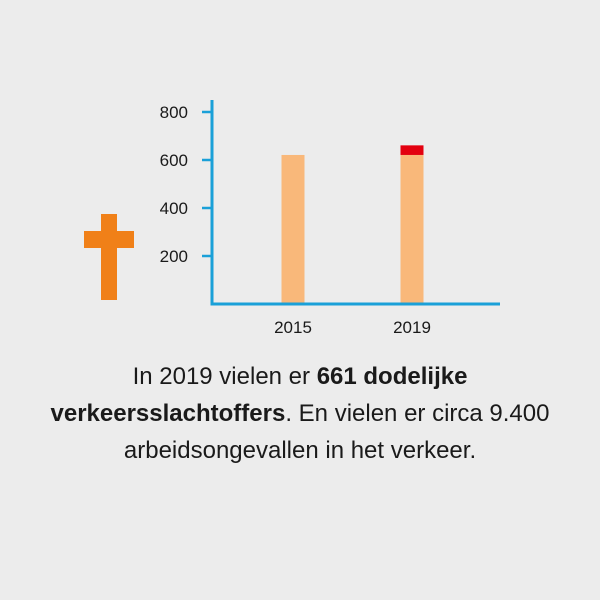 This screenshot has width=600, height=600. Describe the element at coordinates (293, 327) in the screenshot. I see `x-label-2015: 2015` at that location.